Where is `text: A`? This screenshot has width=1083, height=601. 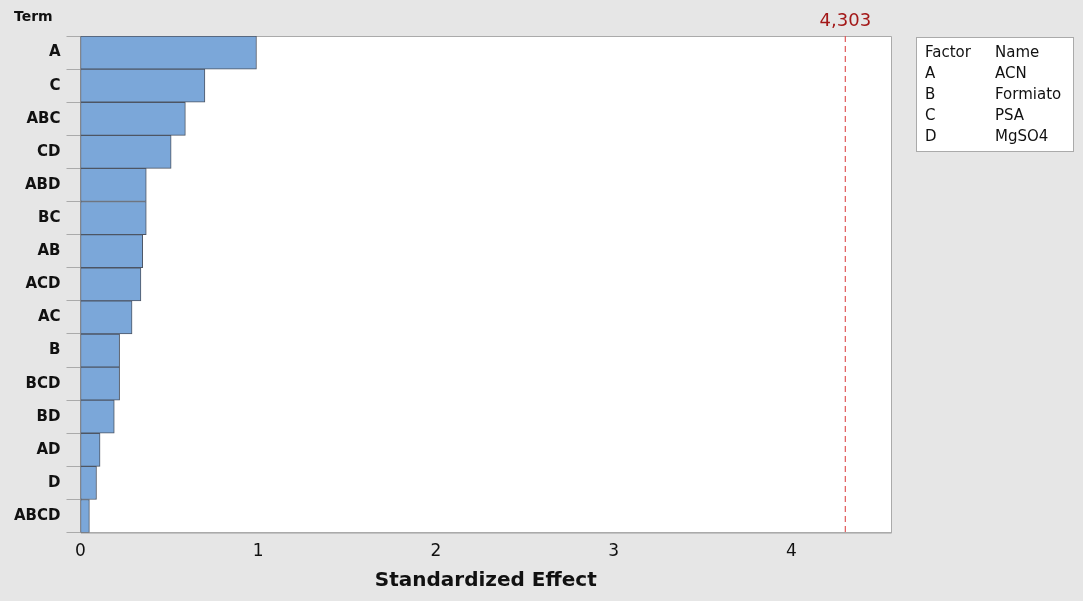
text: A is located at coordinates (931, 73).